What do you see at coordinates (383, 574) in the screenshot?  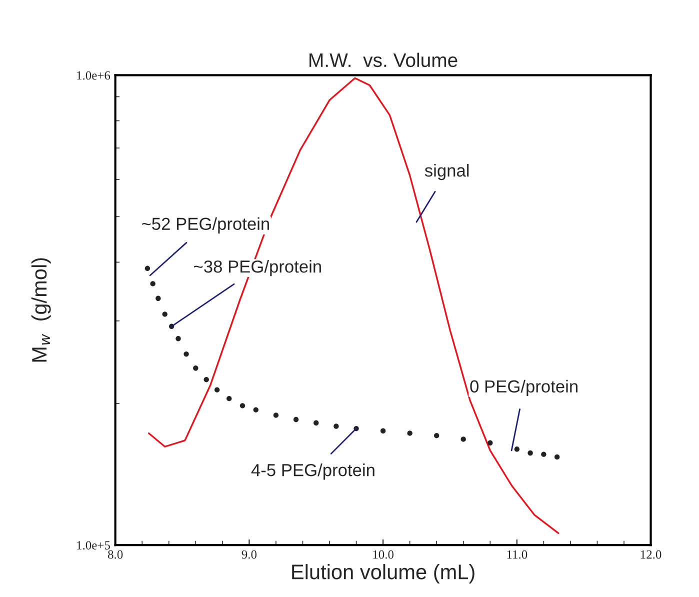 I see `x-axis-title: Elution volume (mL)` at bounding box center [383, 574].